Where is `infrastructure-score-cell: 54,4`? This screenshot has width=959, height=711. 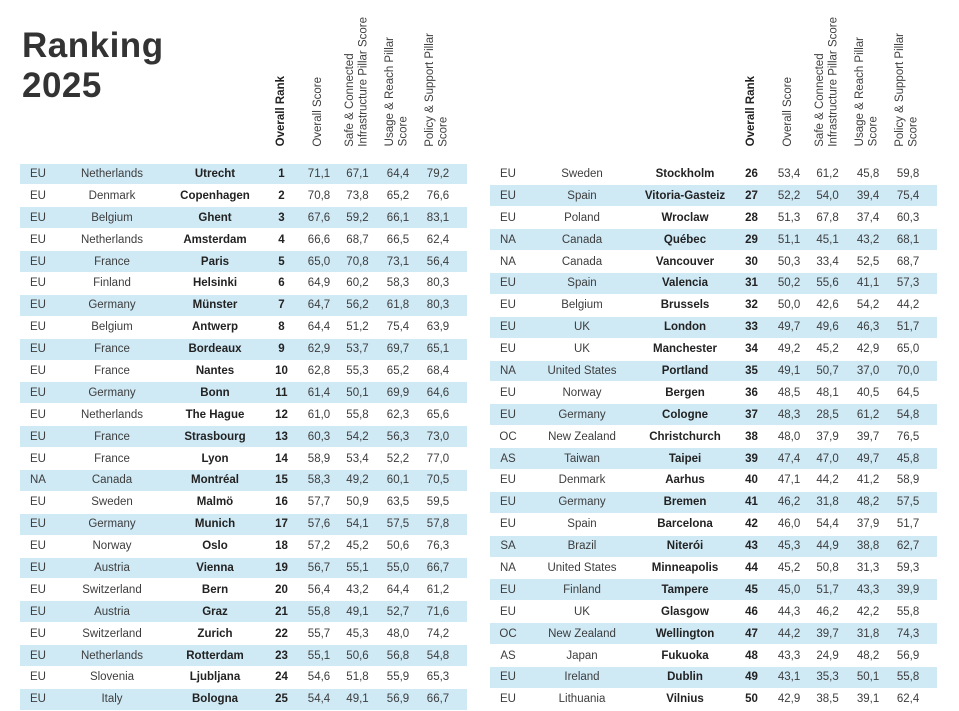
infrastructure-score-cell: 54,4 is located at coordinates (828, 524).